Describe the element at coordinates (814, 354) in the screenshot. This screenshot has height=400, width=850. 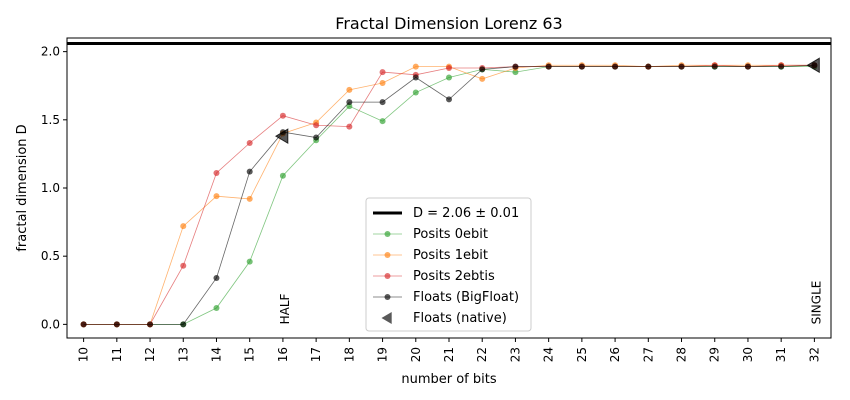
I see `x-tick-label: 32` at that location.